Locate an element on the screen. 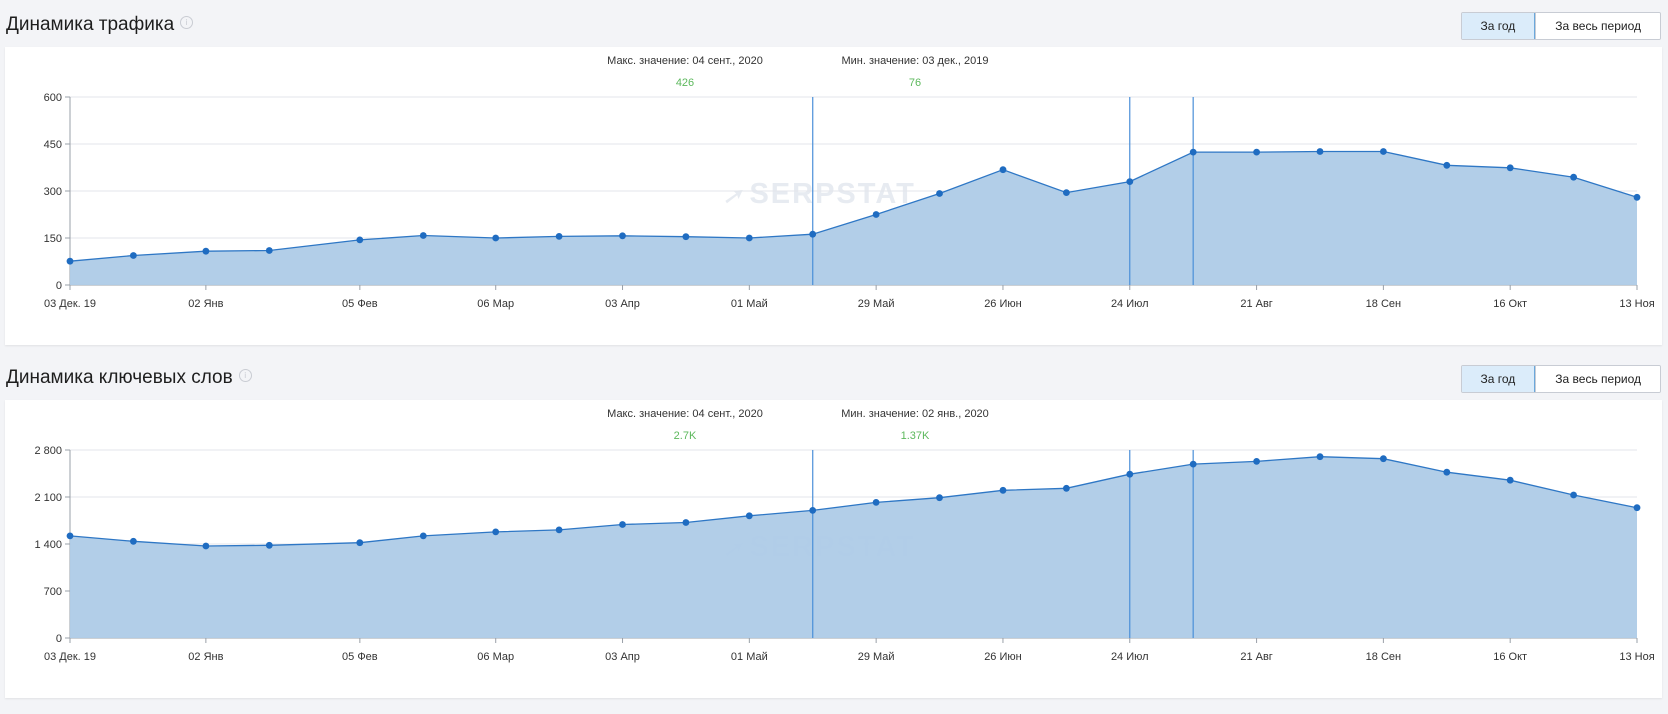 Image resolution: width=1668 pixels, height=714 pixels. traffic-title: Динамика трафика i is located at coordinates (100, 25).